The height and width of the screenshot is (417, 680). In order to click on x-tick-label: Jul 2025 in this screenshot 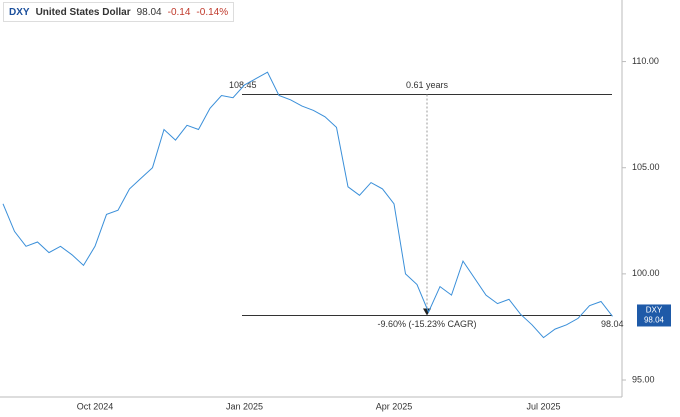, I will do `click(543, 406)`.